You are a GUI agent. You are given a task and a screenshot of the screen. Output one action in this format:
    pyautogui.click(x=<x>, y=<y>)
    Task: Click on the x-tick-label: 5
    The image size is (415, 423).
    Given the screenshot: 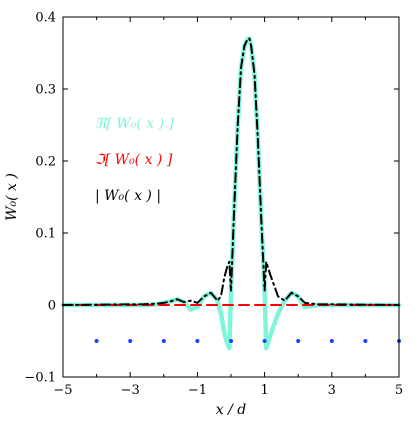 What is the action you would take?
    pyautogui.click(x=399, y=390)
    